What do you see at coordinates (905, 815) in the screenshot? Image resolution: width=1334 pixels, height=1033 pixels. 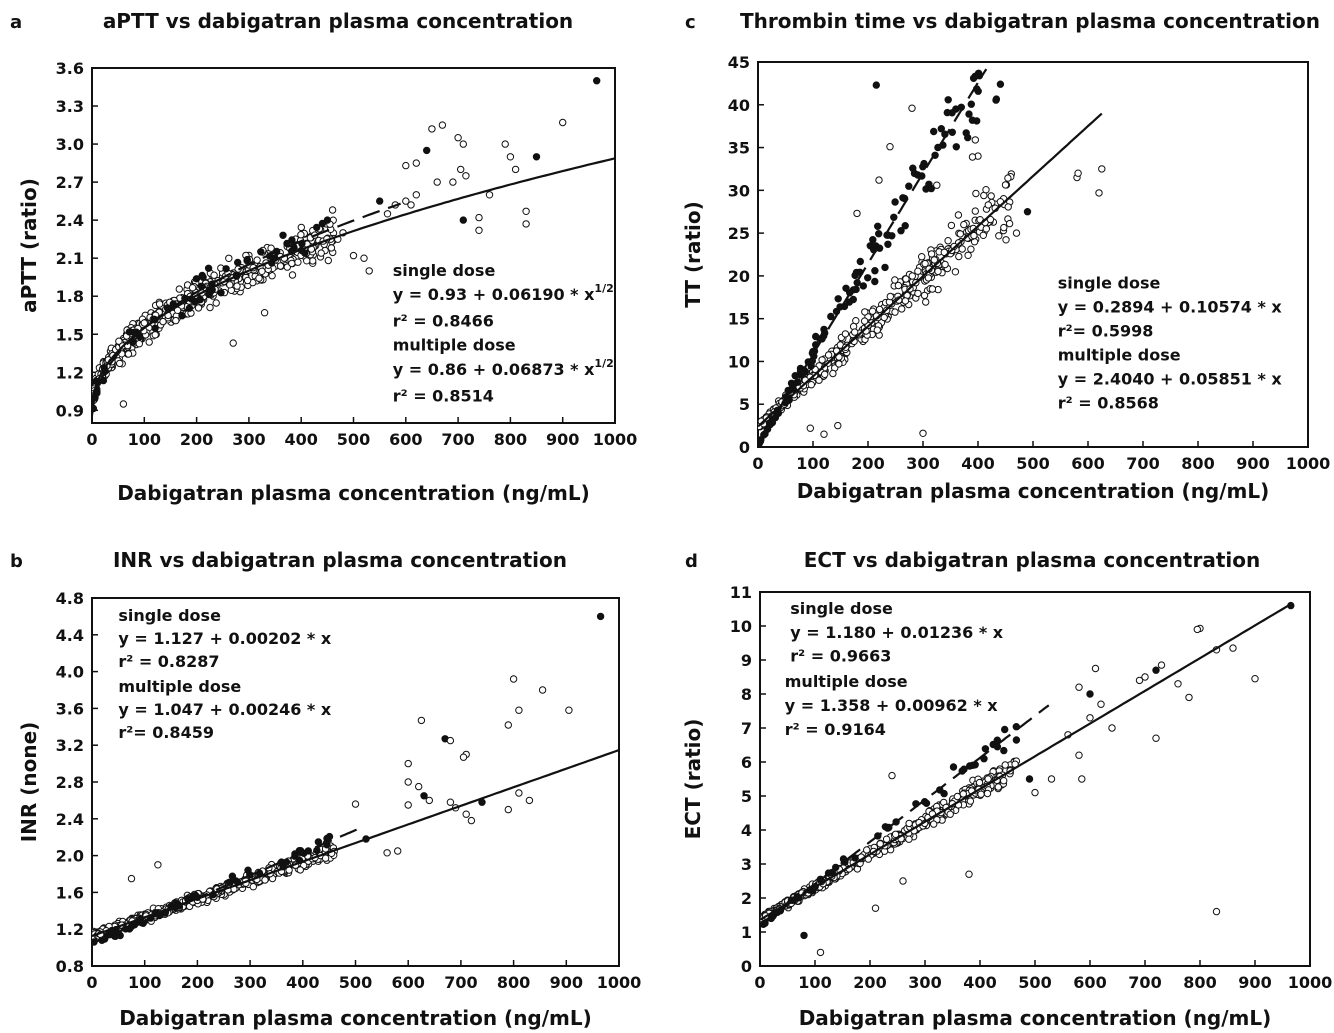 I see `fit-line-dashed` at bounding box center [905, 815].